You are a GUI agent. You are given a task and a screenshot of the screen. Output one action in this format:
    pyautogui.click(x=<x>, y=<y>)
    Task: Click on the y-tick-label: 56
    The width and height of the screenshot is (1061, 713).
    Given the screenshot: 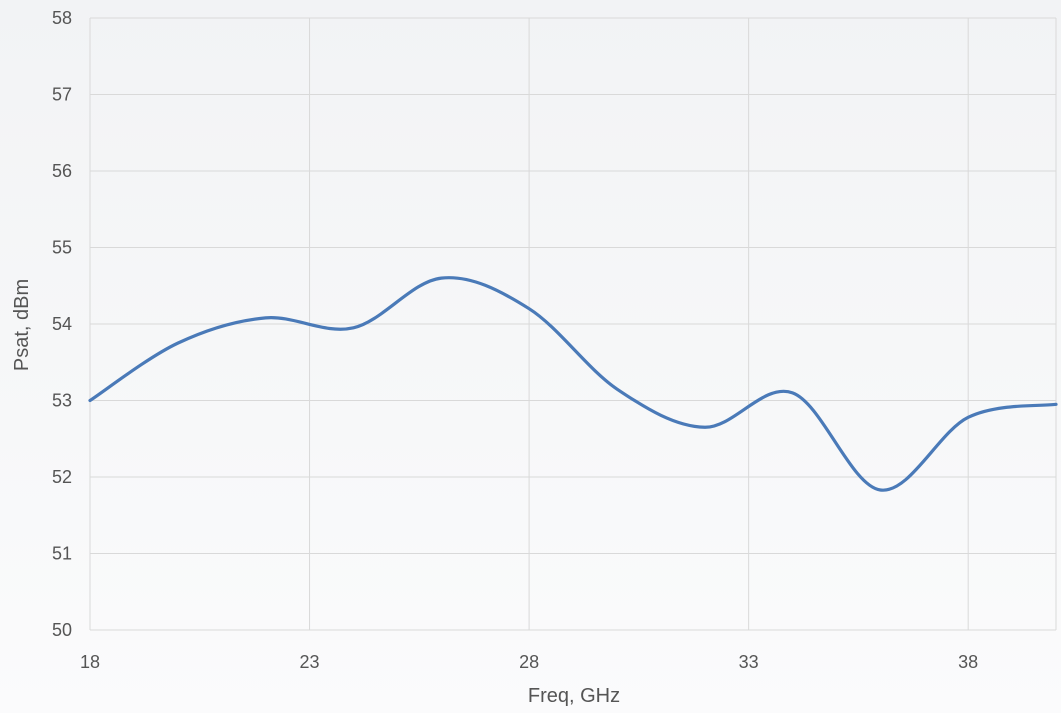 What is the action you would take?
    pyautogui.click(x=62, y=171)
    